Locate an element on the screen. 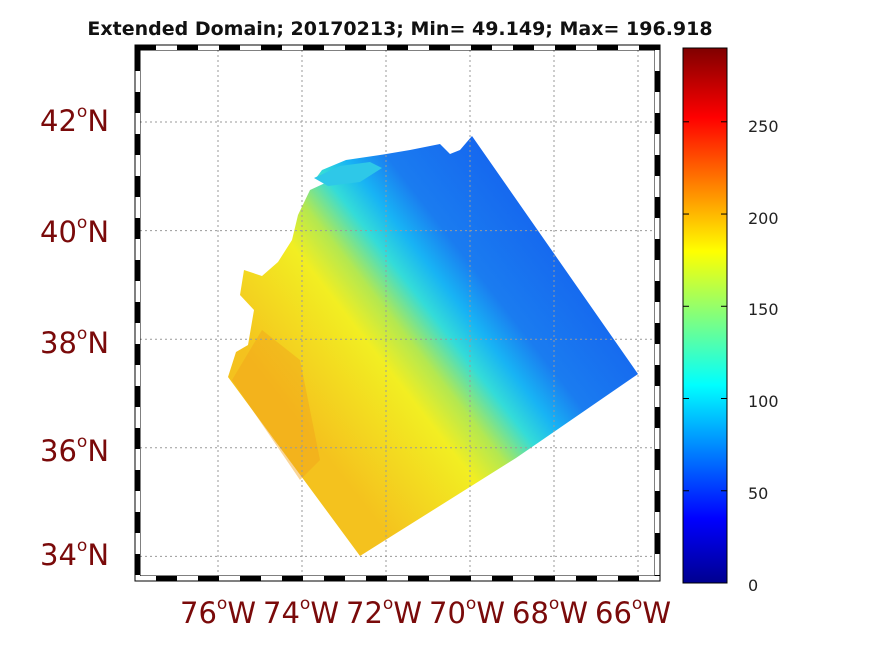 The height and width of the screenshot is (655, 874). lon-label-72: 72oW is located at coordinates (384, 612).